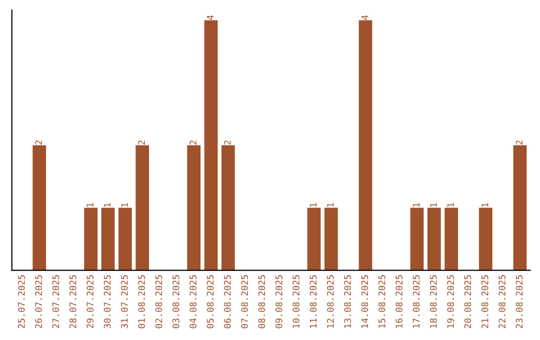  Describe the element at coordinates (313, 301) in the screenshot. I see `x-tick-label: 11.08.2025` at that location.